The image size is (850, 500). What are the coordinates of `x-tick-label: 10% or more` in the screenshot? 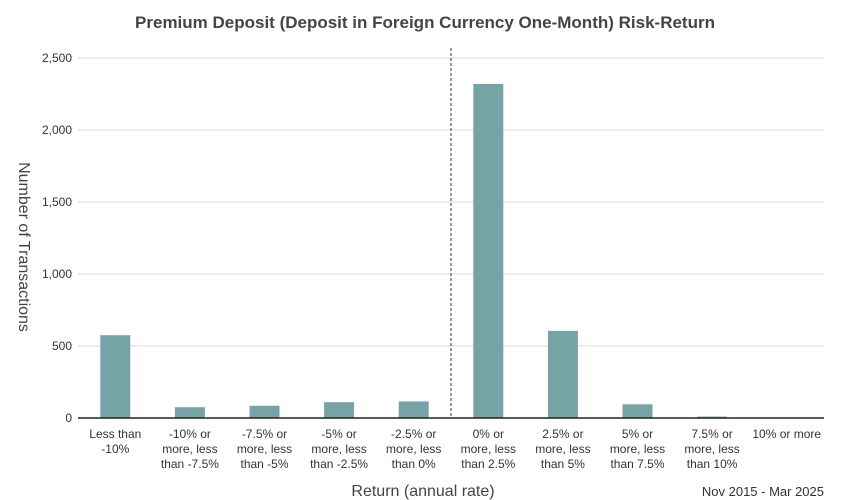 It's located at (786, 434).